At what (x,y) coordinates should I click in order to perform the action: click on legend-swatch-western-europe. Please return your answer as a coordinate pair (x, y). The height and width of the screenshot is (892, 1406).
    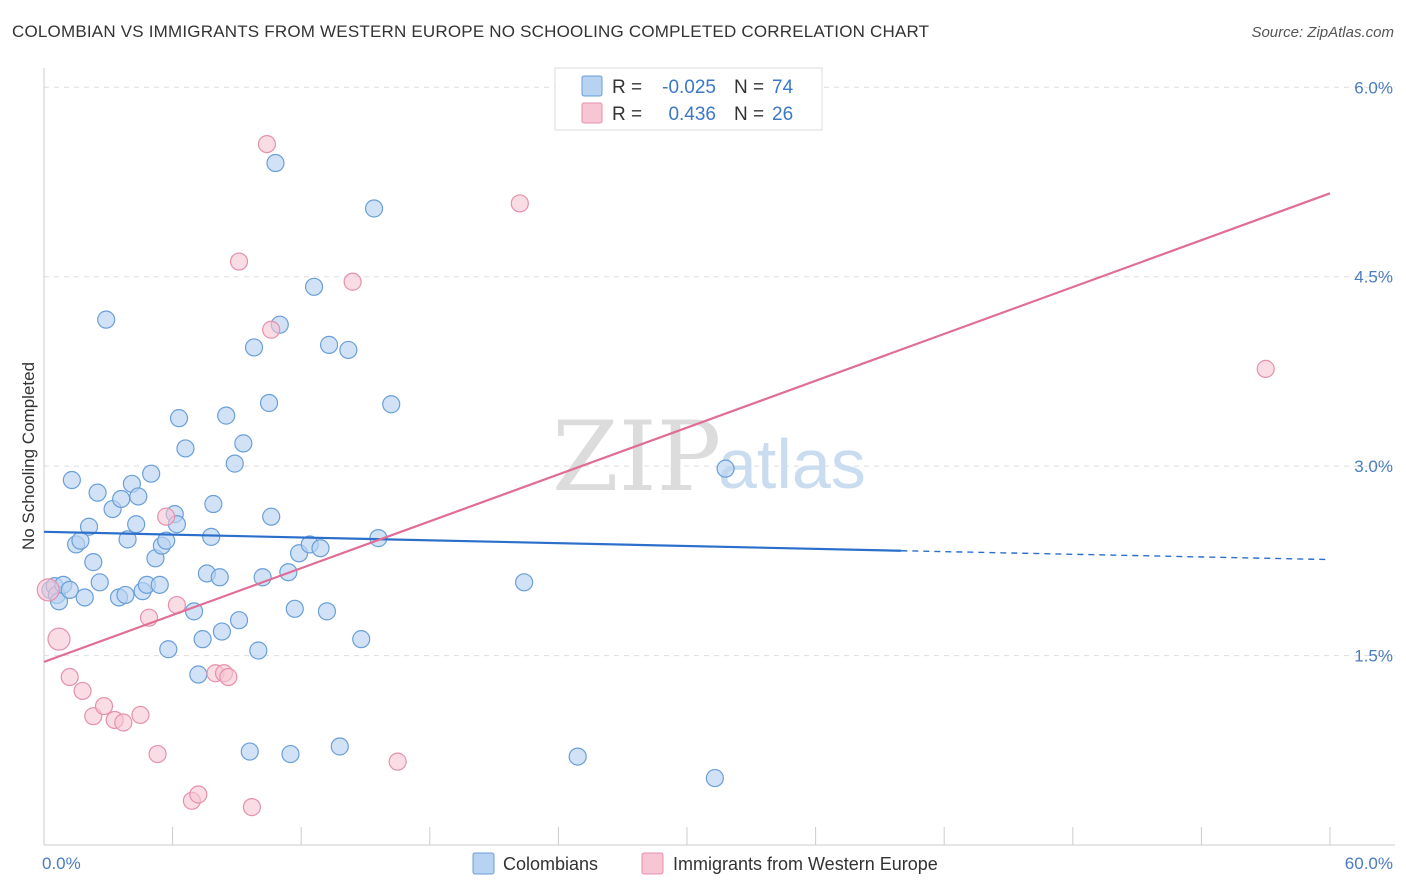
    Looking at the image, I should click on (592, 113).